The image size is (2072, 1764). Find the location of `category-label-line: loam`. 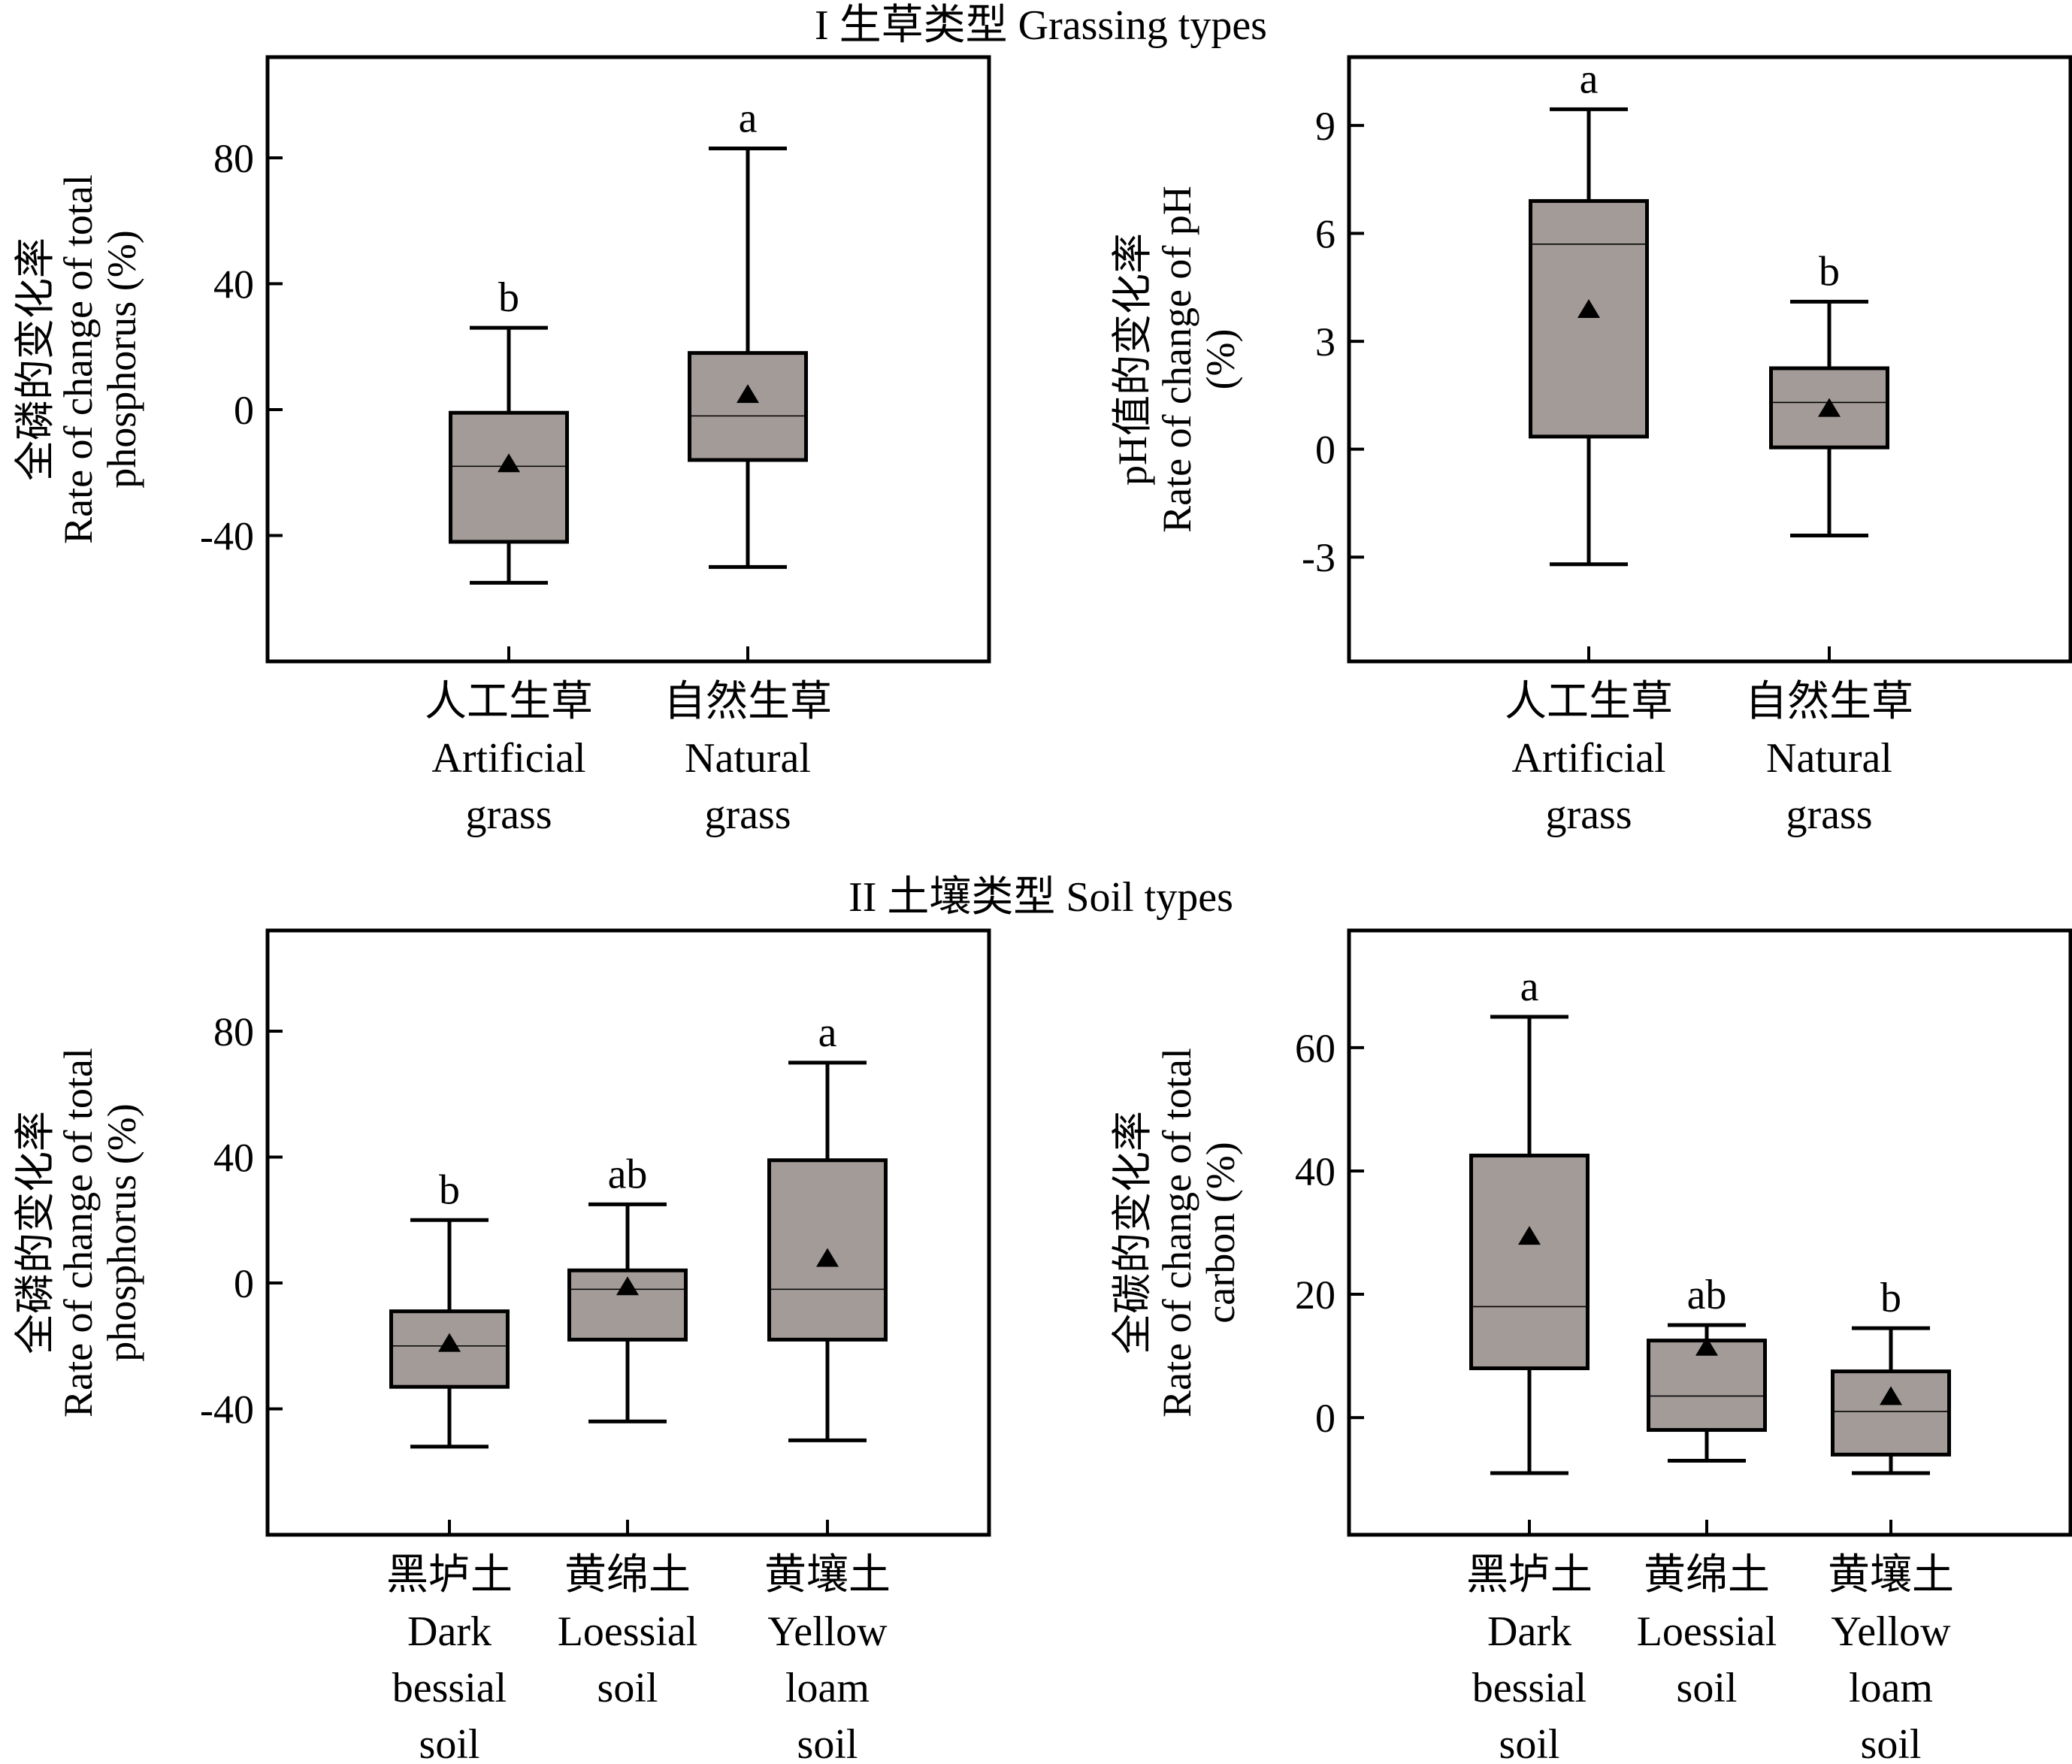

category-label-line: loam is located at coordinates (1891, 1688).